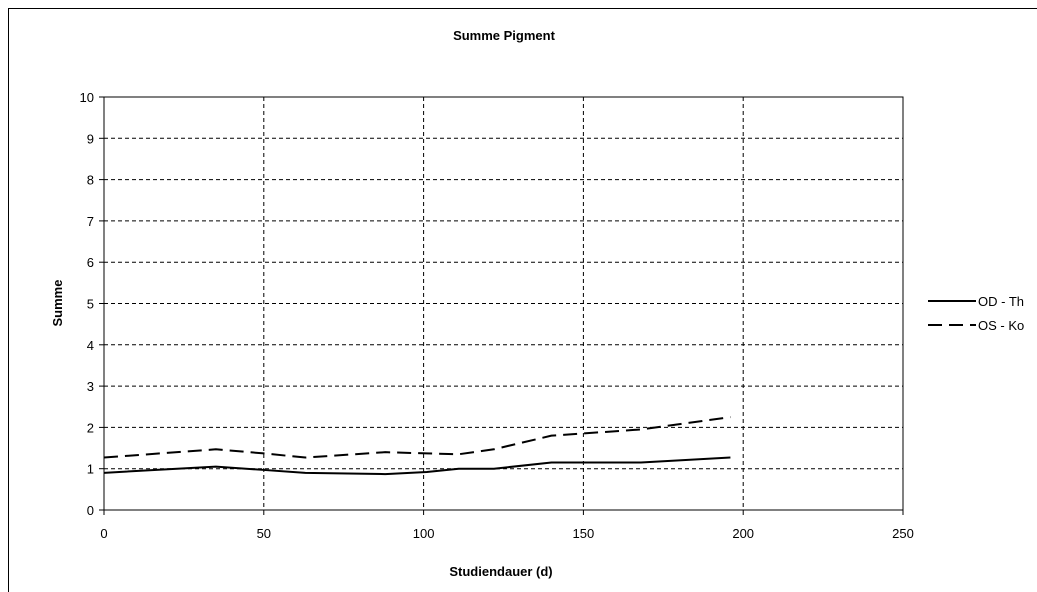 This screenshot has width=1037, height=592. Describe the element at coordinates (264, 533) in the screenshot. I see `x-tick-label: 50` at that location.